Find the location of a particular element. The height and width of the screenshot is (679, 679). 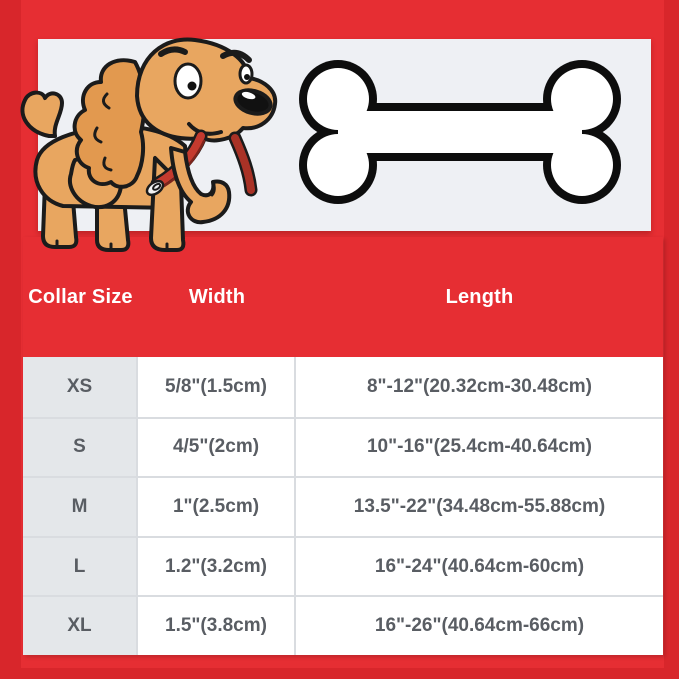

width-value: 5/8"(1.5cm) is located at coordinates (217, 387).